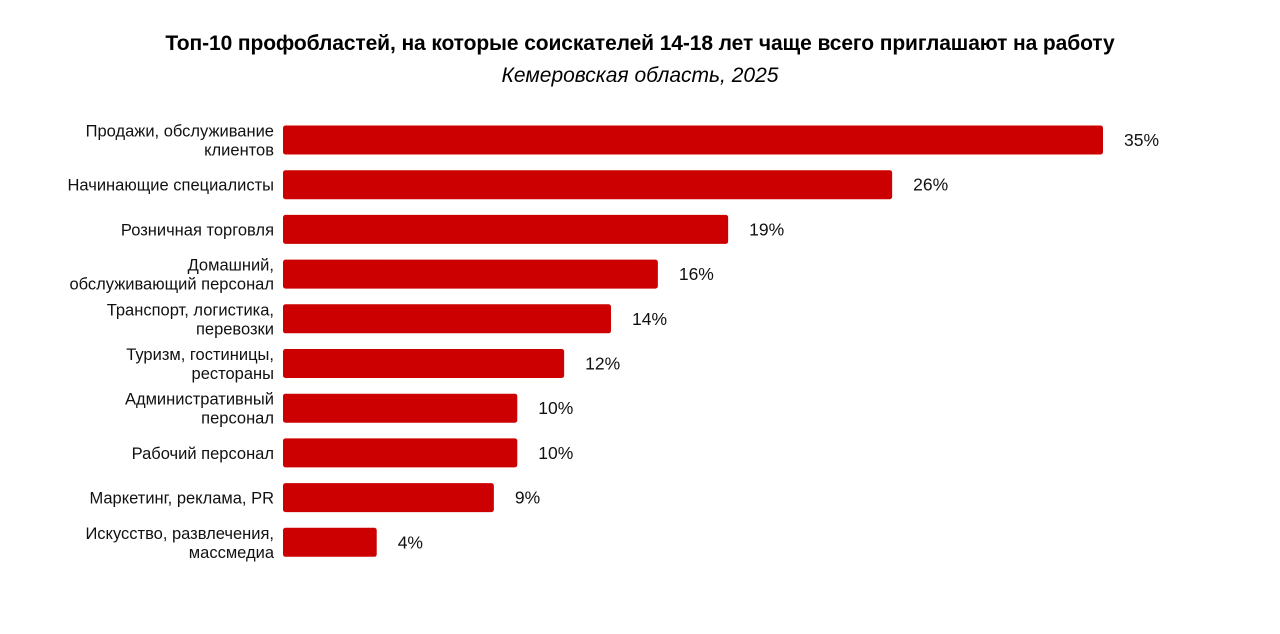 The height and width of the screenshot is (634, 1280). I want to click on data-label: 9%, so click(527, 498).